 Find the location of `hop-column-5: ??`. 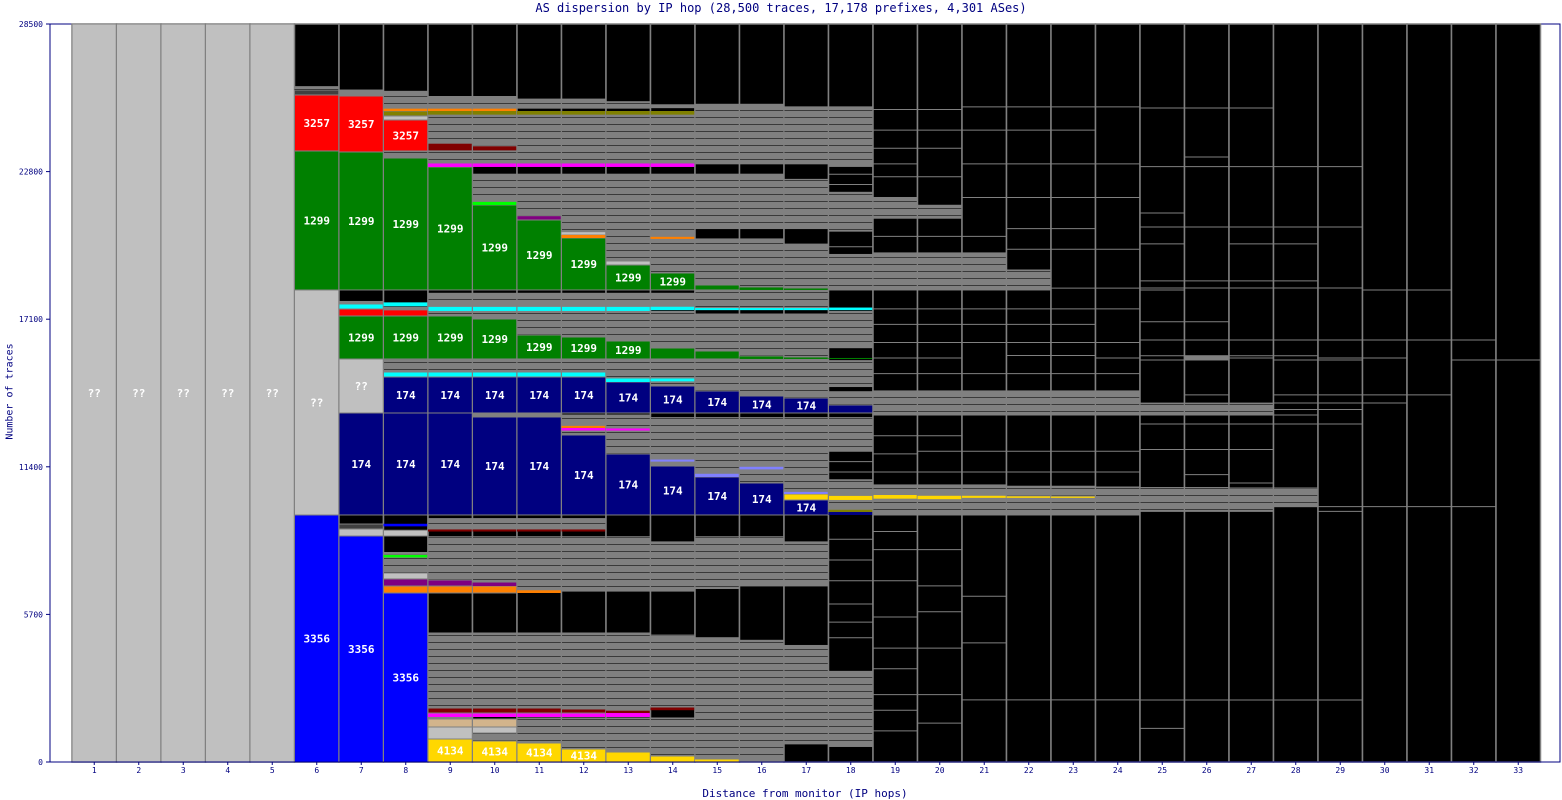

hop-column-5: ?? is located at coordinates (272, 393).